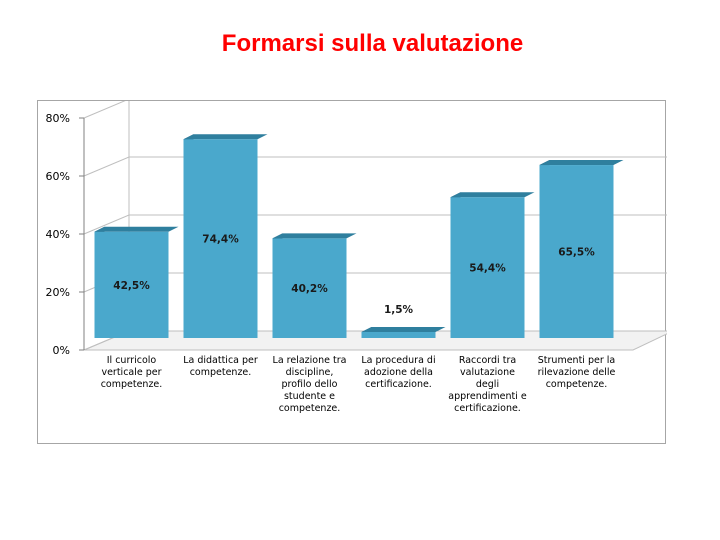 This screenshot has width=720, height=540. I want to click on y-tick-label: 60%, so click(58, 176).